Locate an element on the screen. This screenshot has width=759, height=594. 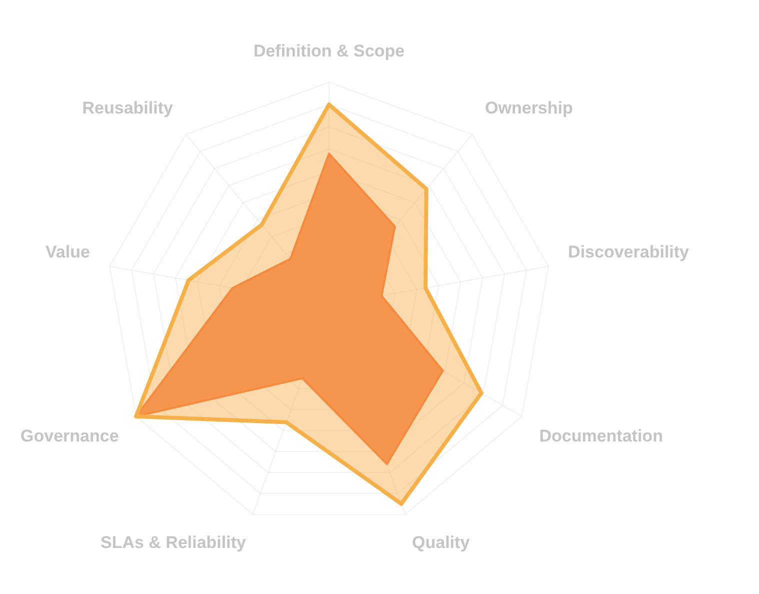
spoke-label: SLAs & Reliability is located at coordinates (173, 542).